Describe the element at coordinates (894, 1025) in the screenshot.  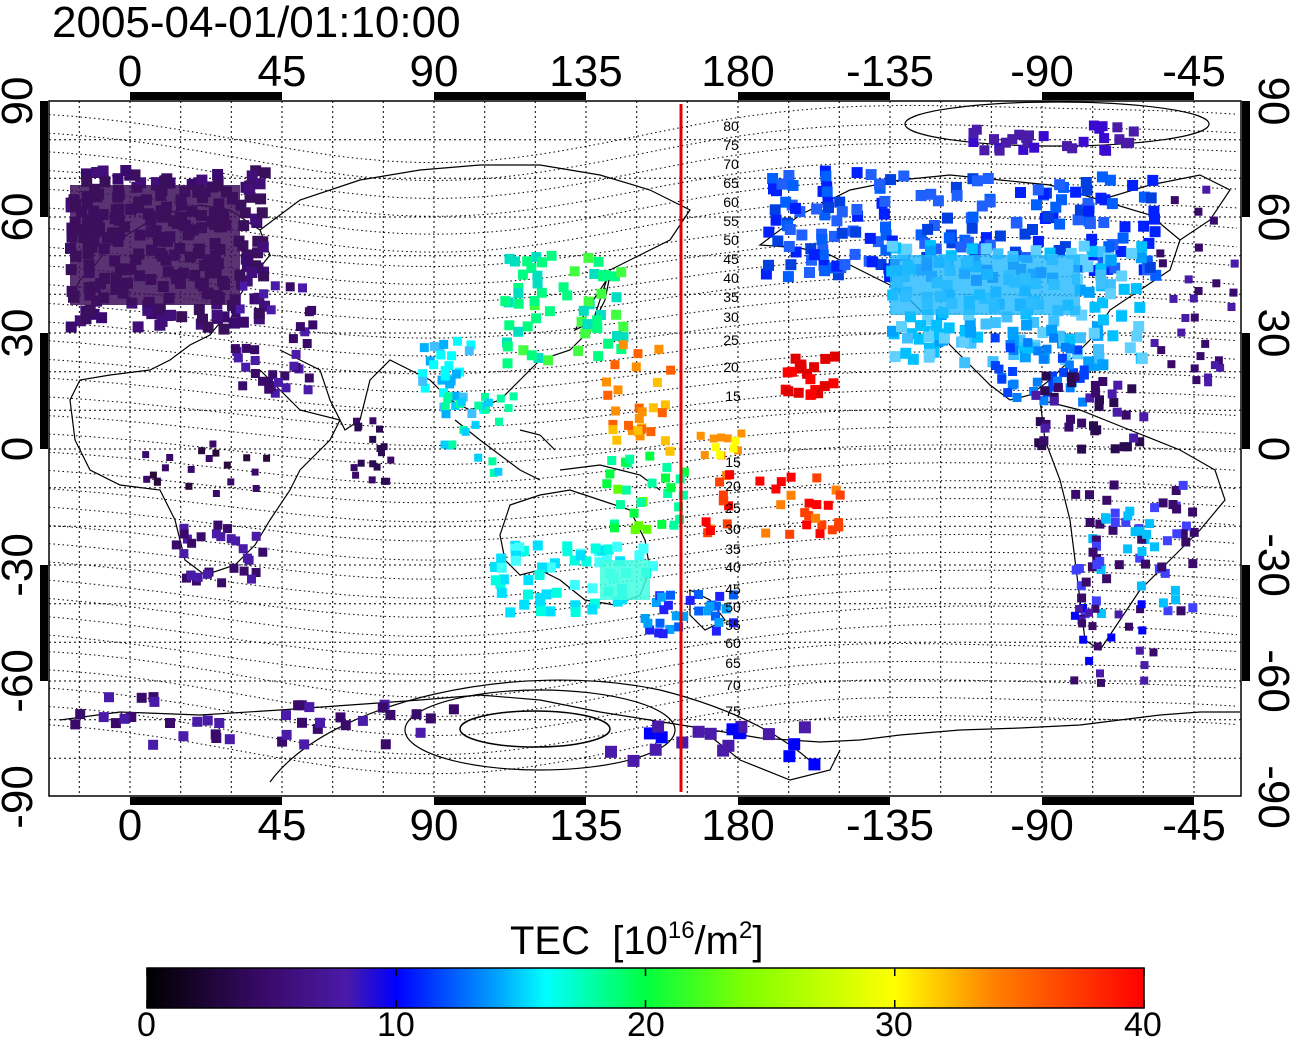
I see `colorbar-tick-label: 30` at that location.